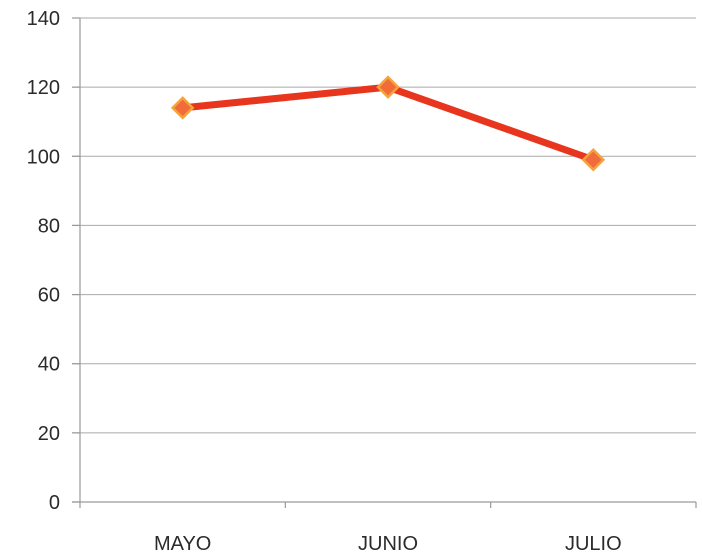 This screenshot has height=559, width=702. I want to click on x-category-label: MAYO, so click(182, 544).